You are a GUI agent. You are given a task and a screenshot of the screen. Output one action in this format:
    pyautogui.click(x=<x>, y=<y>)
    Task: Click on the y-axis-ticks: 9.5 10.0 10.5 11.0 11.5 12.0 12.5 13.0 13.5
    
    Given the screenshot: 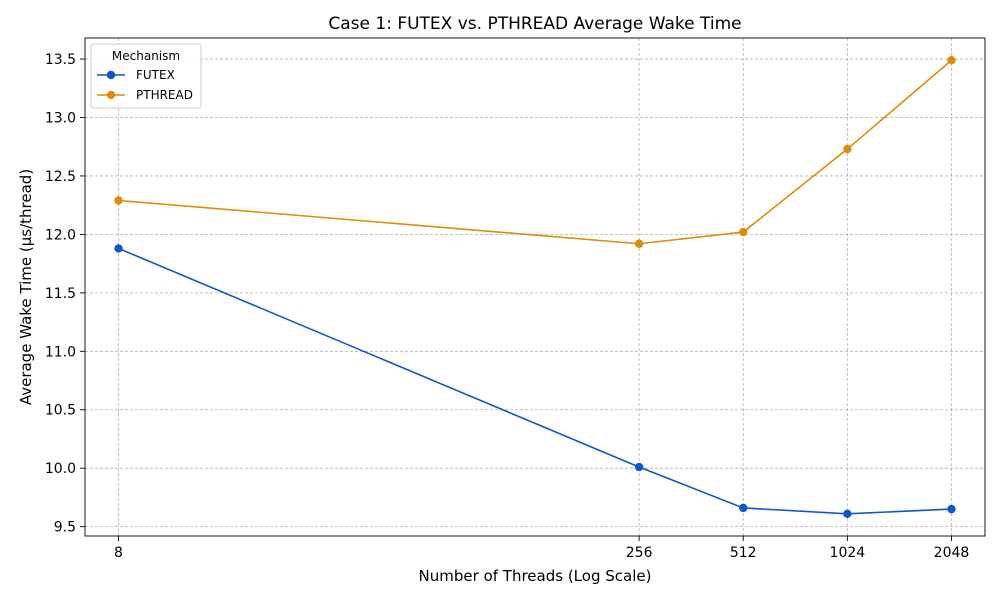 What is the action you would take?
    pyautogui.click(x=65, y=294)
    